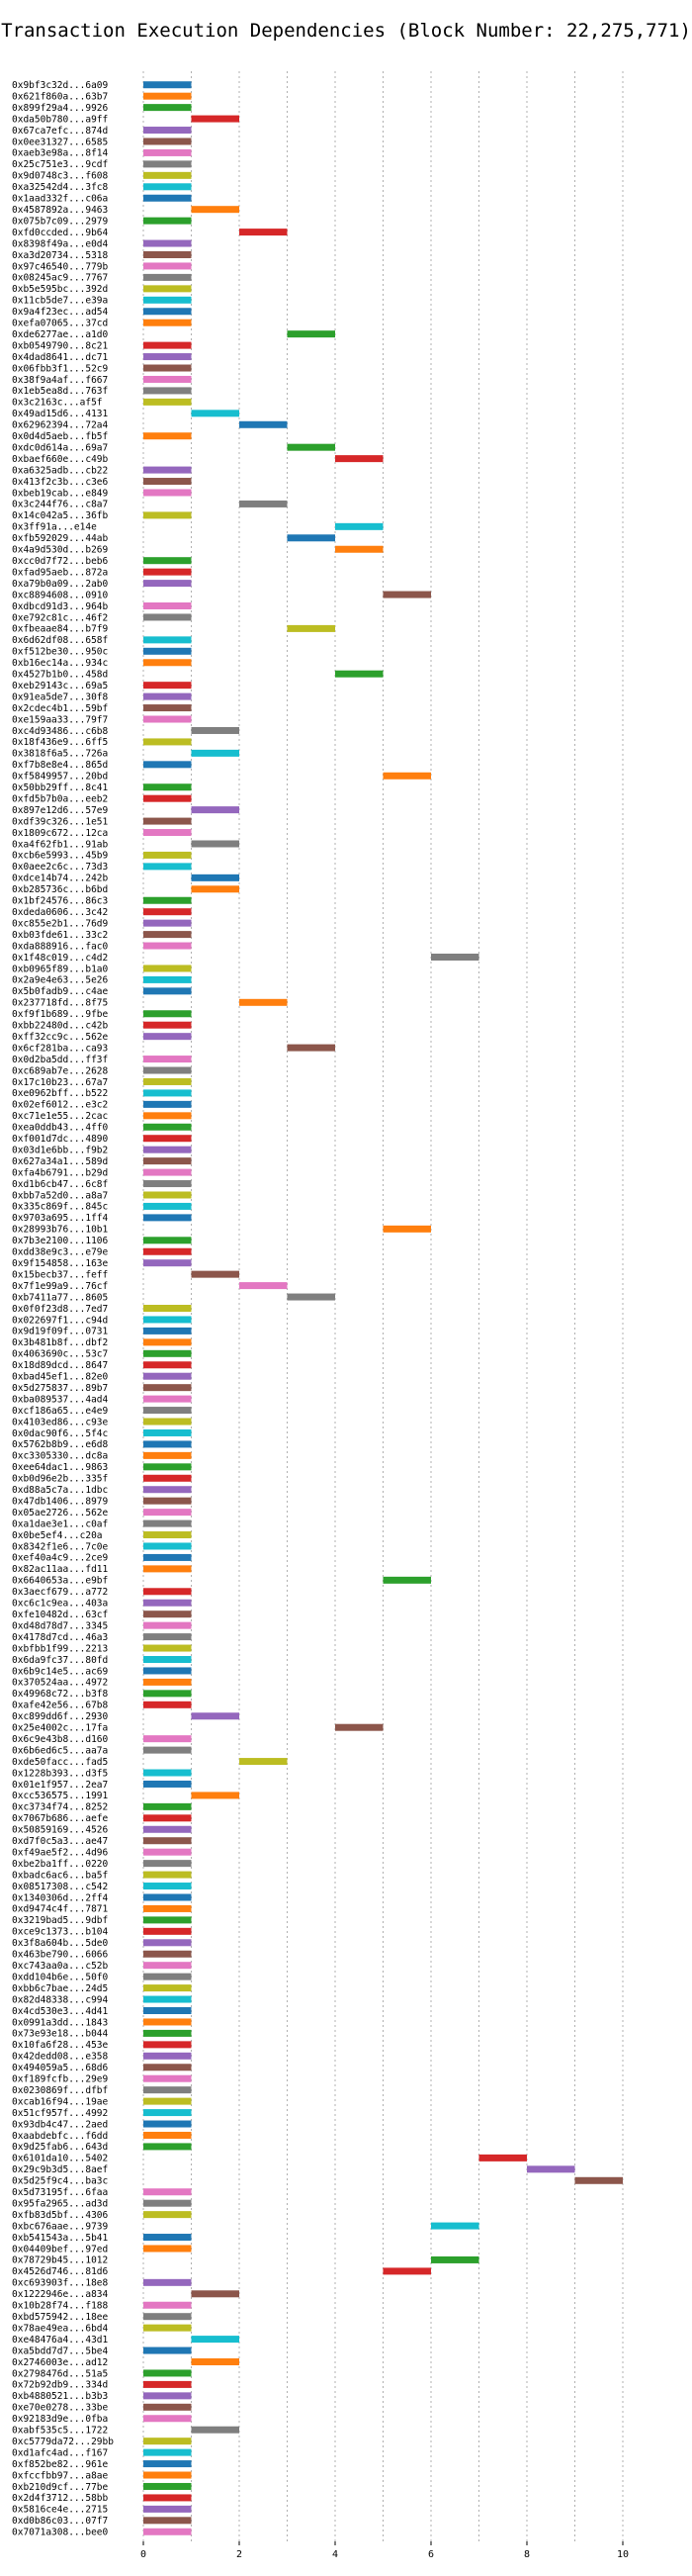  Describe the element at coordinates (61, 857) in the screenshot. I see `tx-label: 0xcb6e5993...45b9` at that location.